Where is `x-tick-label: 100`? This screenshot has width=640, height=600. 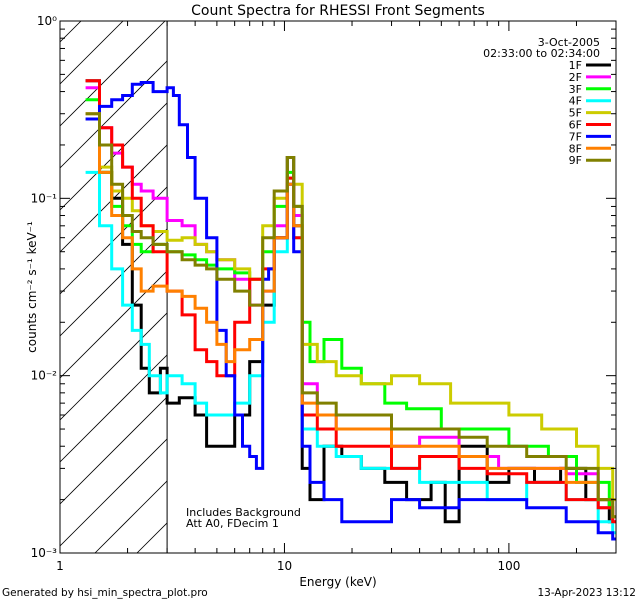
x-tick-label: 100 is located at coordinates (508, 566).